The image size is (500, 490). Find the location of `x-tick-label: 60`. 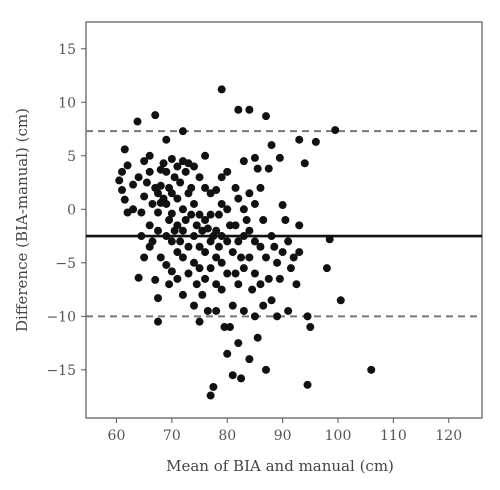

x-tick-label: 60 is located at coordinates (117, 436).